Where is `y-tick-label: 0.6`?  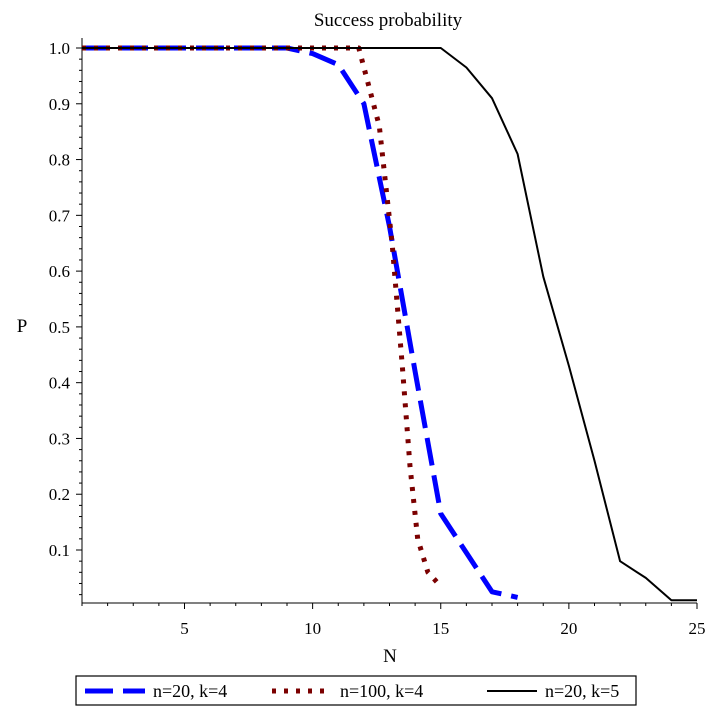
y-tick-label: 0.6 is located at coordinates (59, 271).